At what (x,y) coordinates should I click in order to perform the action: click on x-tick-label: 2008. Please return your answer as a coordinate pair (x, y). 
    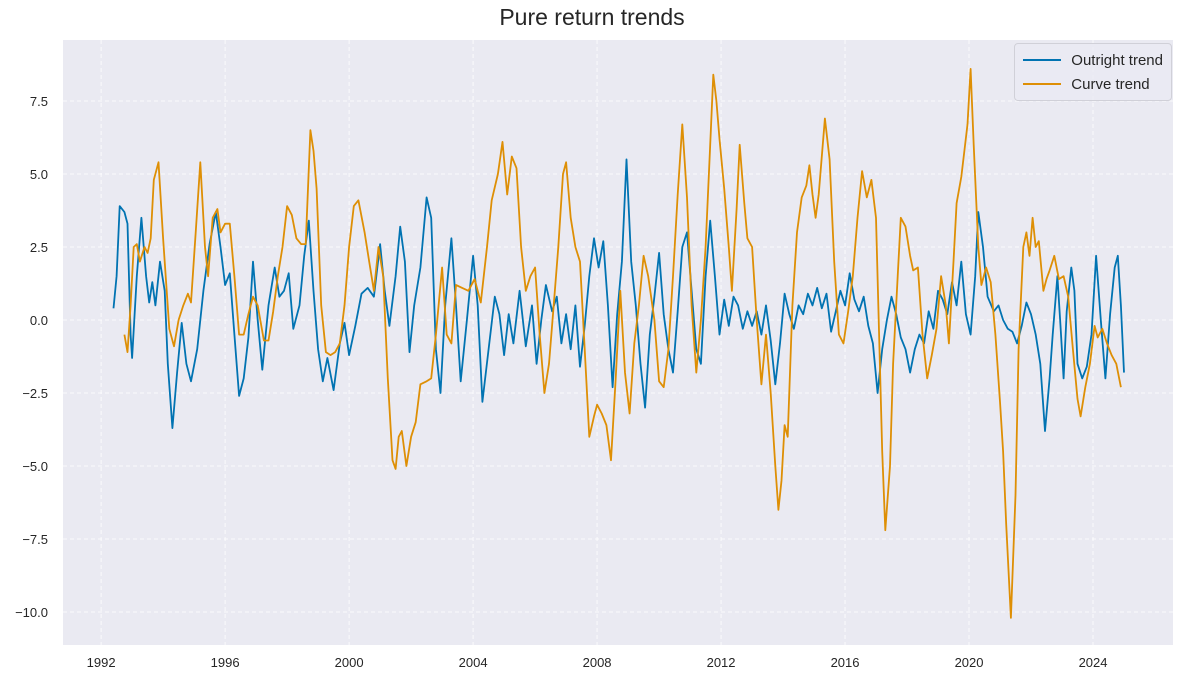
    Looking at the image, I should click on (597, 662).